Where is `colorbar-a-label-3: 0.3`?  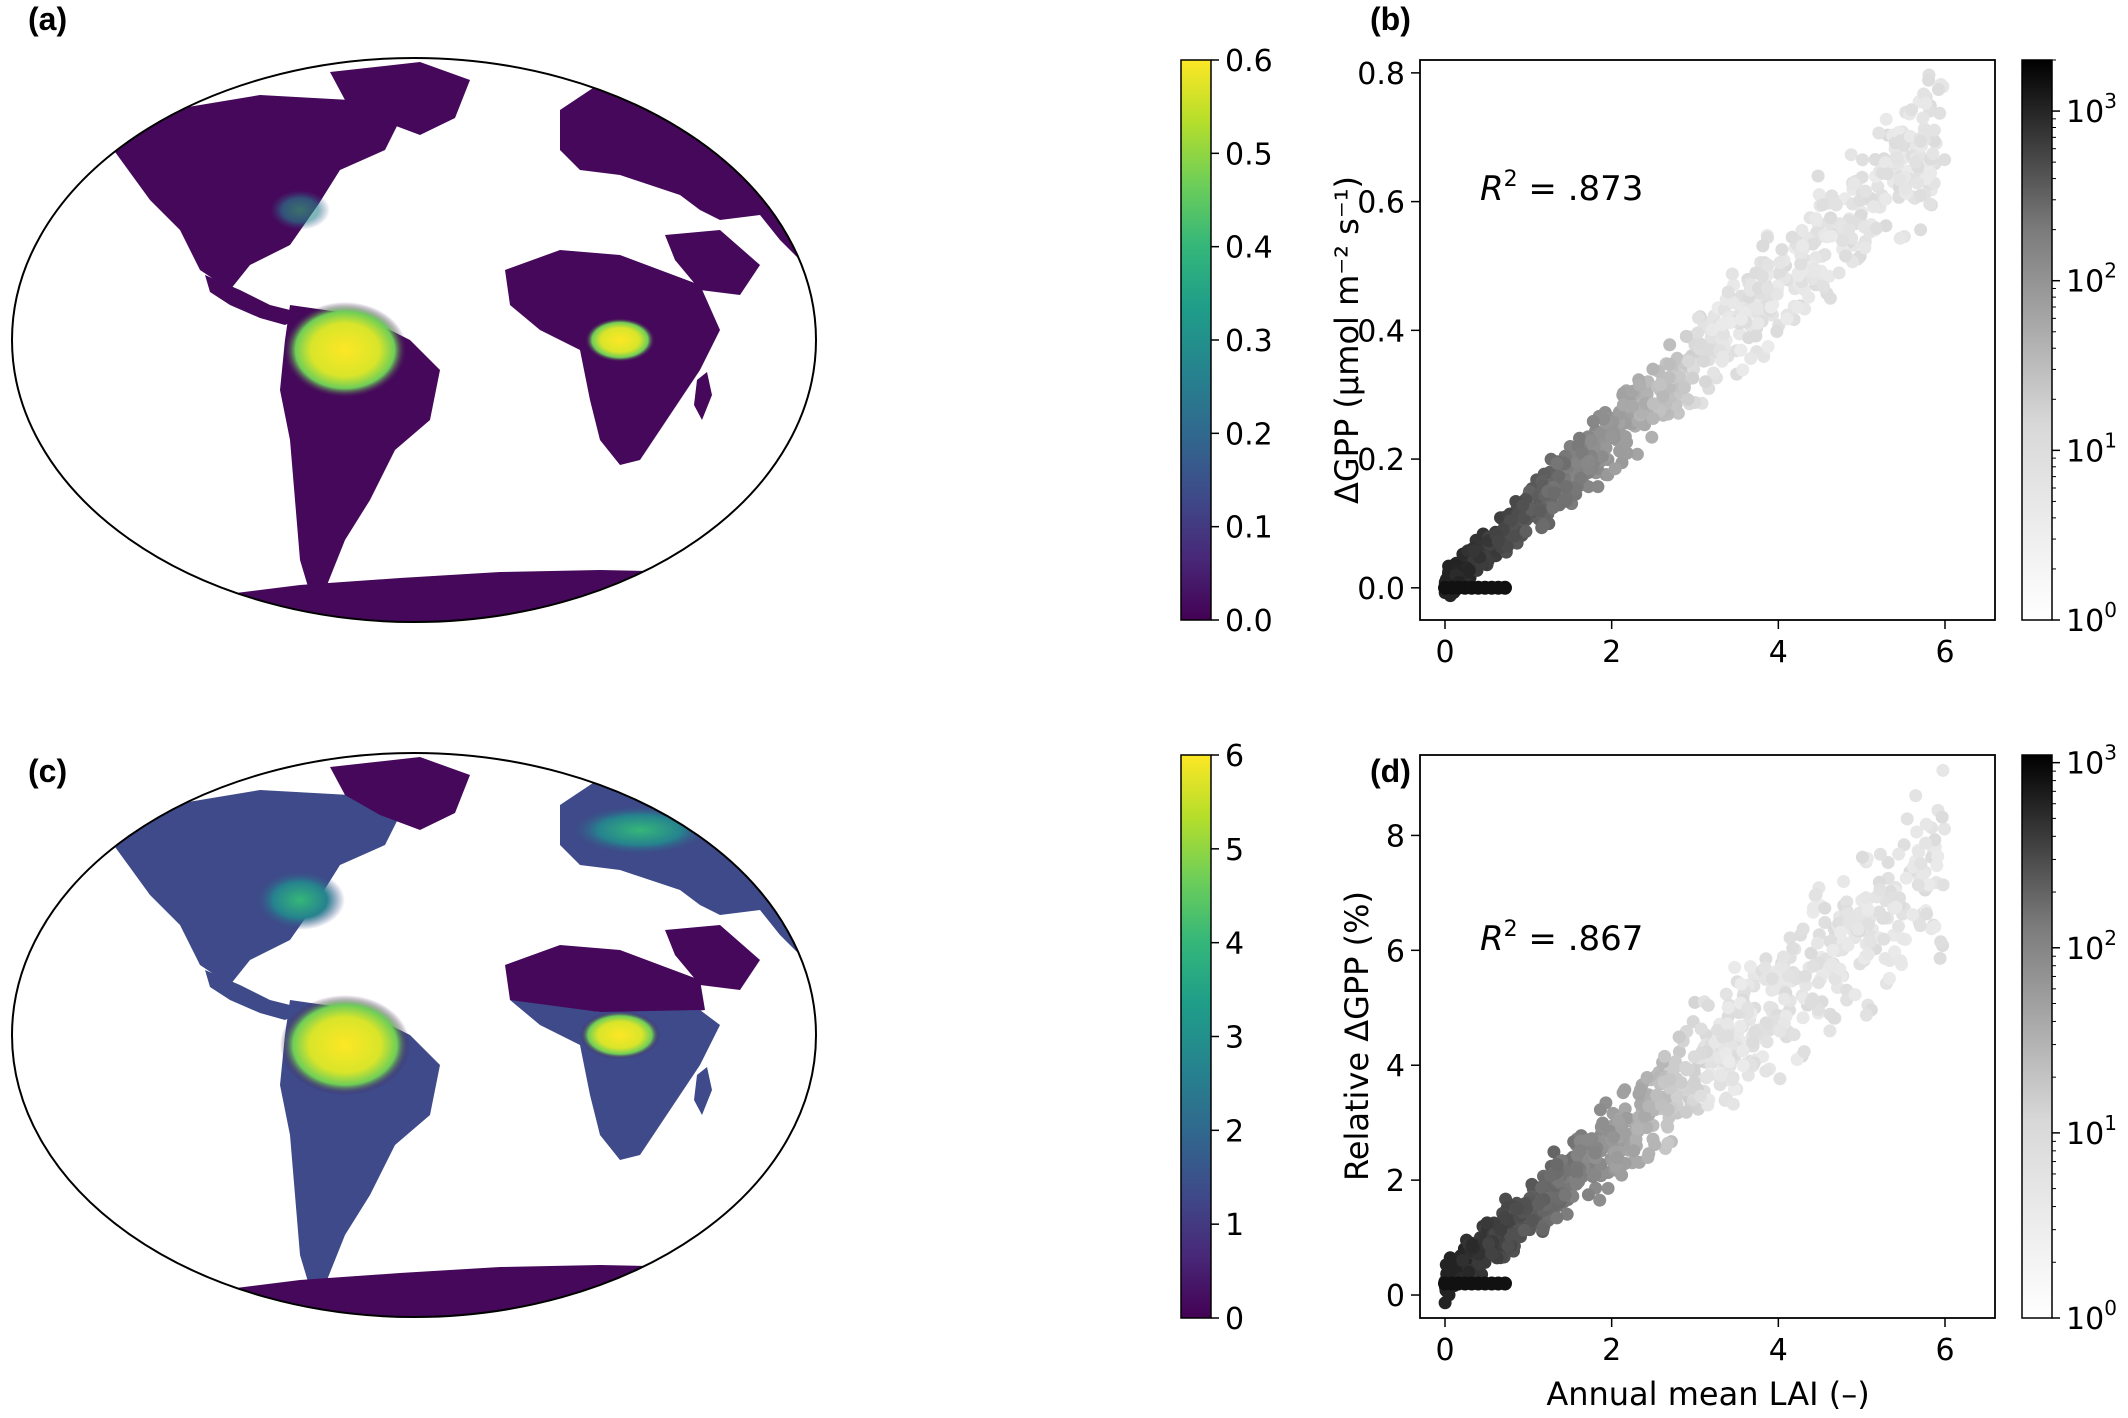
colorbar-a-label-3: 0.3 is located at coordinates (1249, 341).